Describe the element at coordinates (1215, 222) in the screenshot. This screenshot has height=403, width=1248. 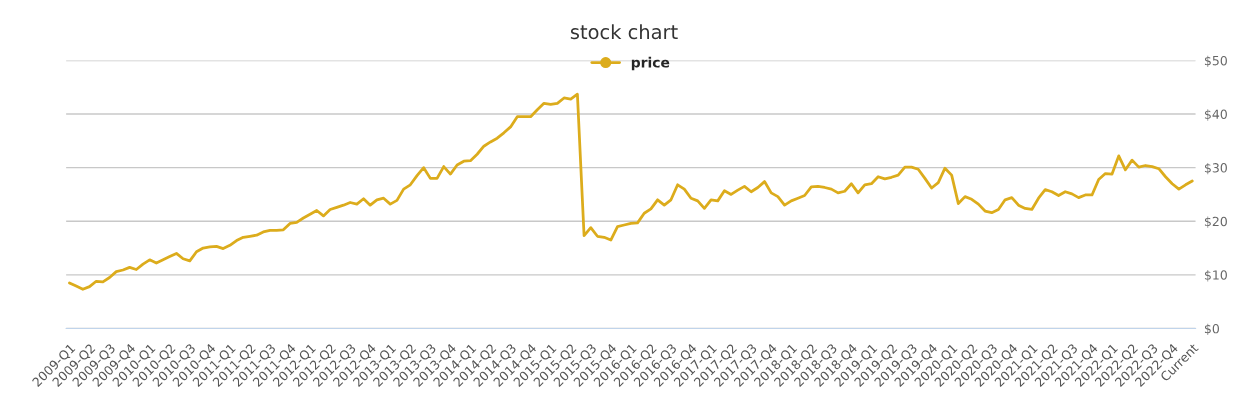
I see `y-tick-label: $20` at that location.